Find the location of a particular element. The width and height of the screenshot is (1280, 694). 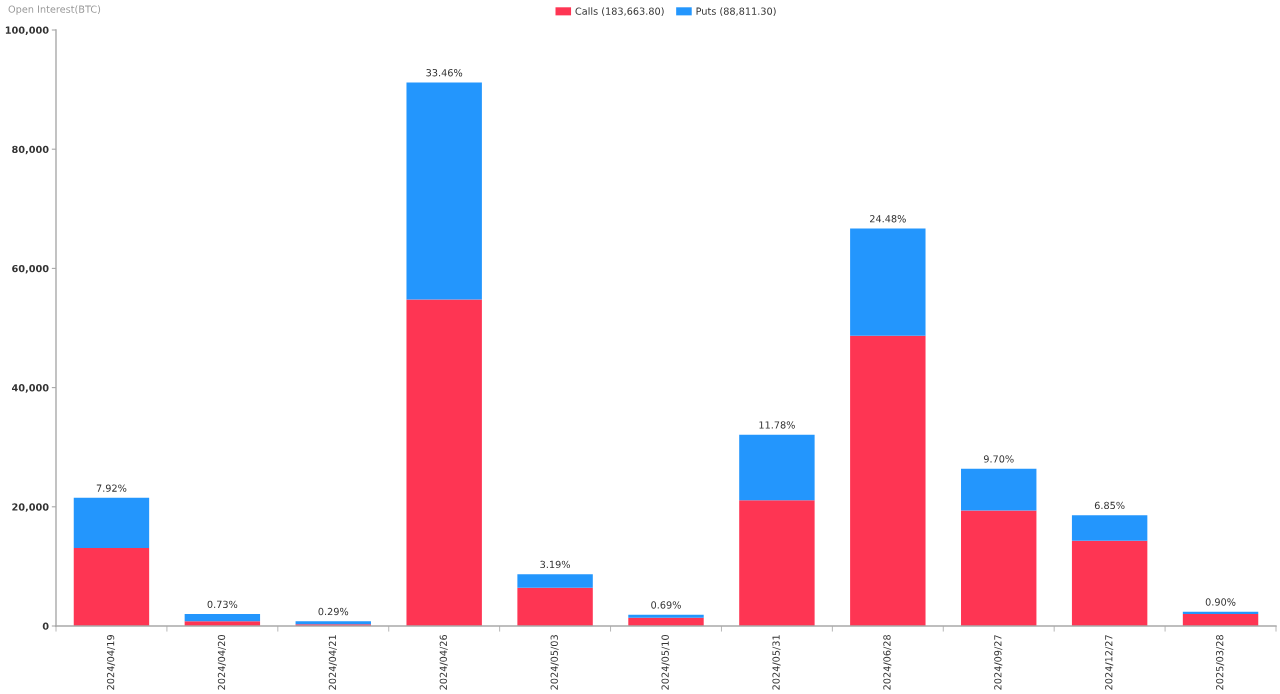

x-tick-label: 2025/03/28 is located at coordinates (1220, 662).